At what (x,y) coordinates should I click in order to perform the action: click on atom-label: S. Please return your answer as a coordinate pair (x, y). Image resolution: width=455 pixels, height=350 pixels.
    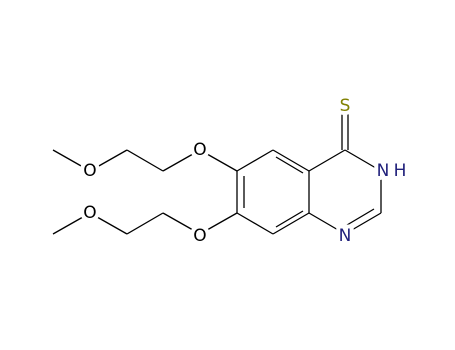
    Looking at the image, I should click on (345, 106).